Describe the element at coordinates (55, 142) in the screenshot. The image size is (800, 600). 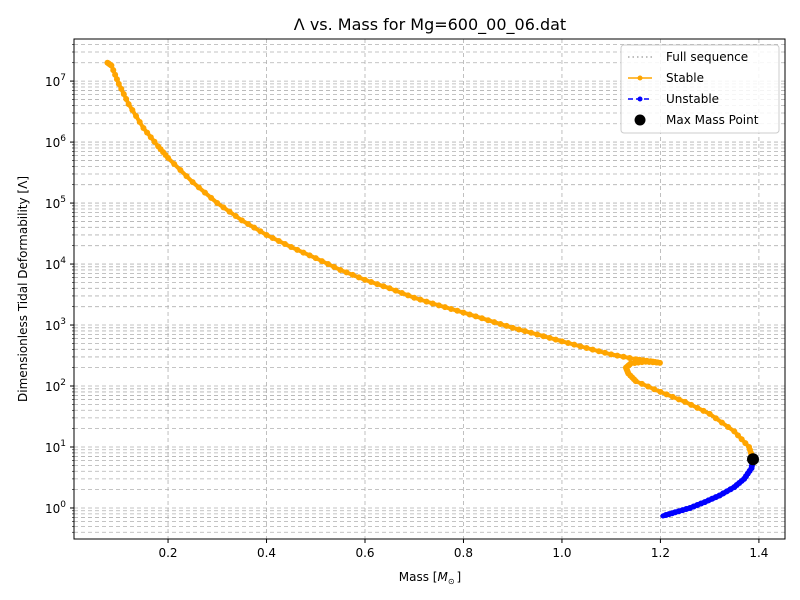
I see `y-tick-label: 10⁶` at that location.